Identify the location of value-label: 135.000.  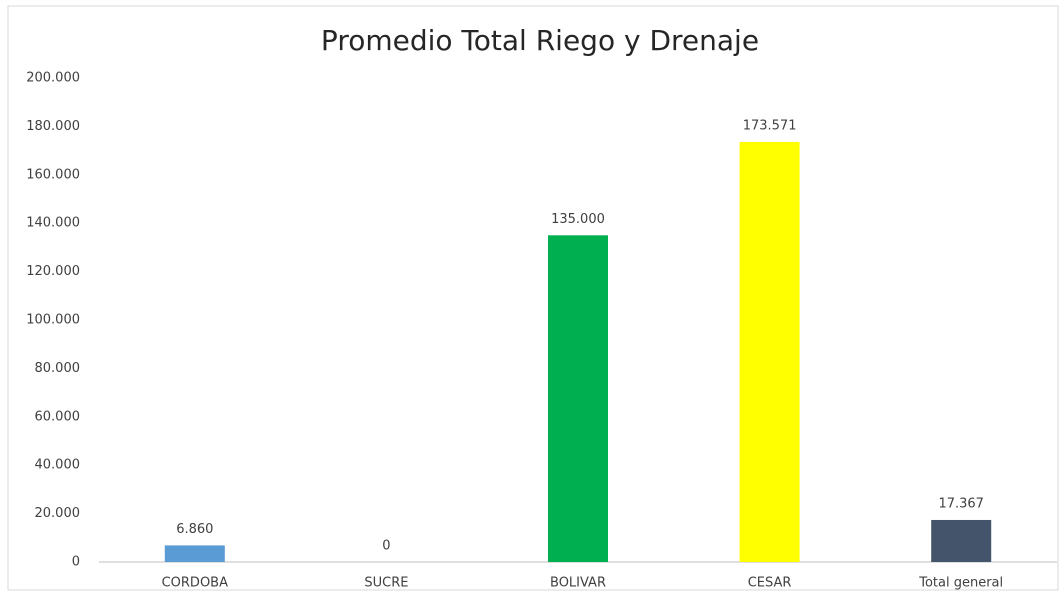
(578, 219).